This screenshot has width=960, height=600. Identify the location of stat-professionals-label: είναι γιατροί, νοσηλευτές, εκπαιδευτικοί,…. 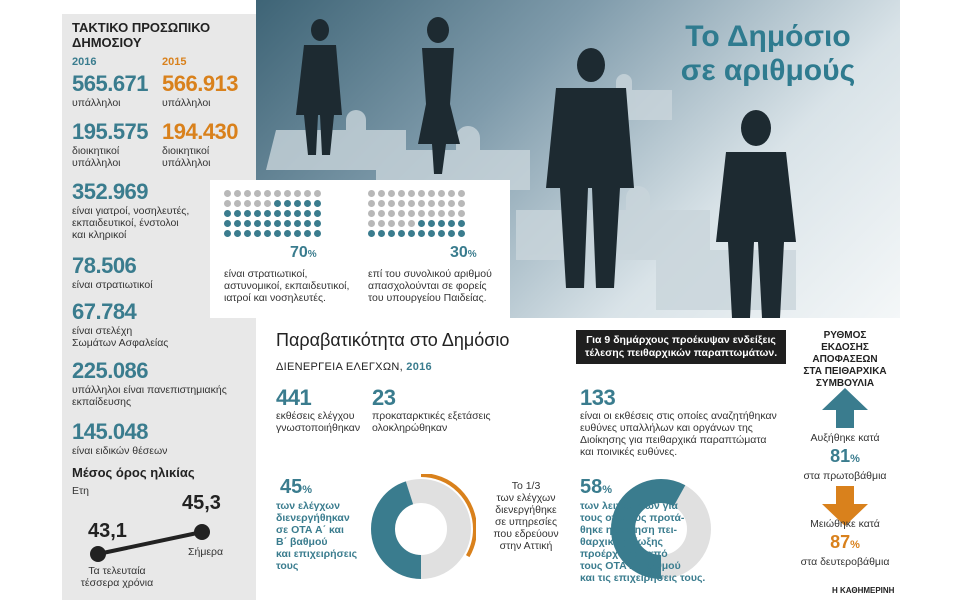
(131, 223).